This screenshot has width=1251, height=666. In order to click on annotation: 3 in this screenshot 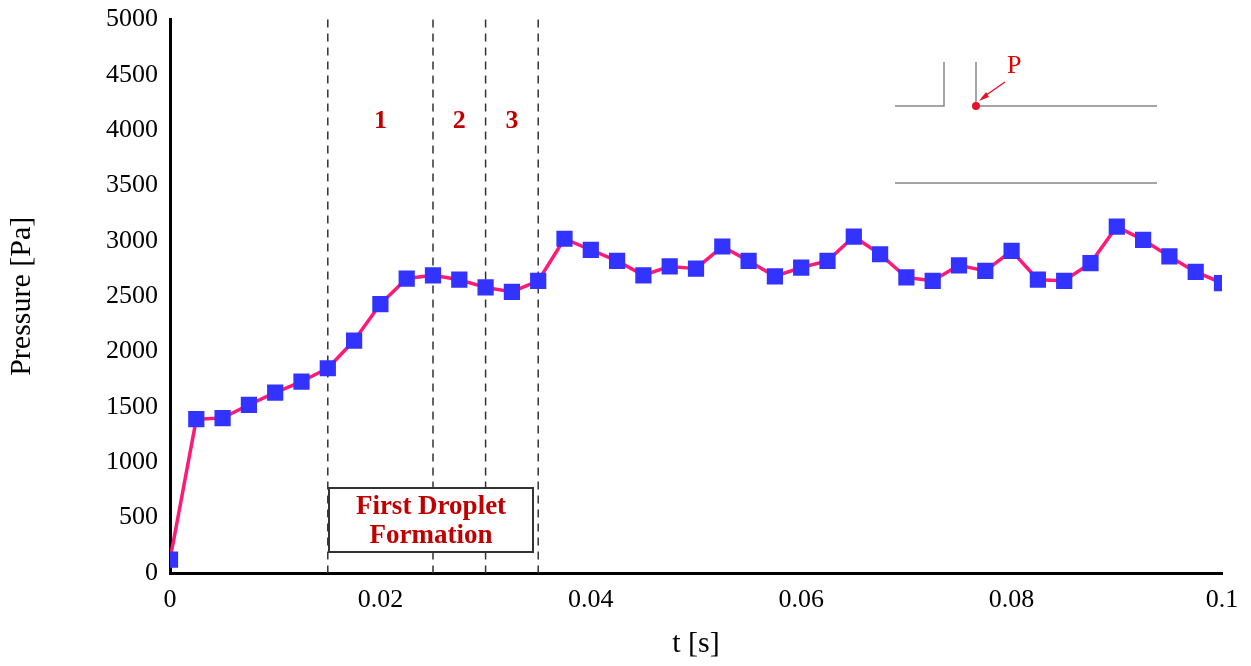, I will do `click(512, 119)`.